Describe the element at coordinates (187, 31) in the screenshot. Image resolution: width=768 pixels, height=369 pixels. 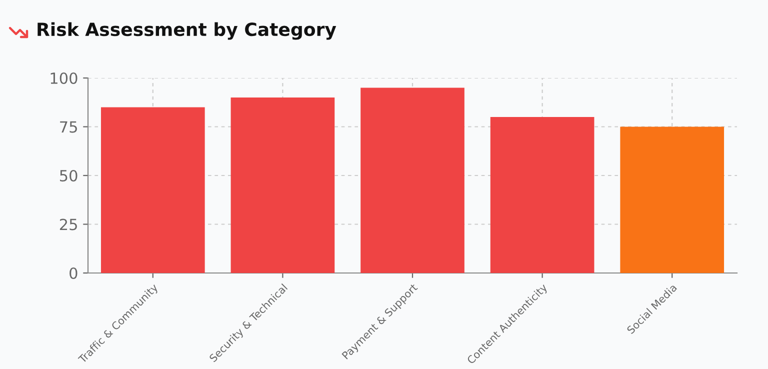
I see `chart-title: Risk Assessment by Category` at that location.